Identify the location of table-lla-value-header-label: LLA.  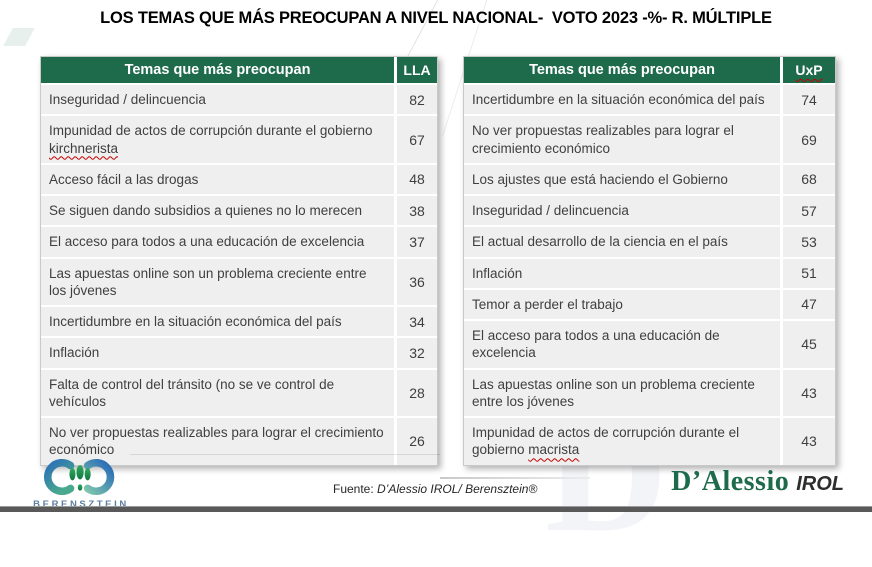
(417, 70).